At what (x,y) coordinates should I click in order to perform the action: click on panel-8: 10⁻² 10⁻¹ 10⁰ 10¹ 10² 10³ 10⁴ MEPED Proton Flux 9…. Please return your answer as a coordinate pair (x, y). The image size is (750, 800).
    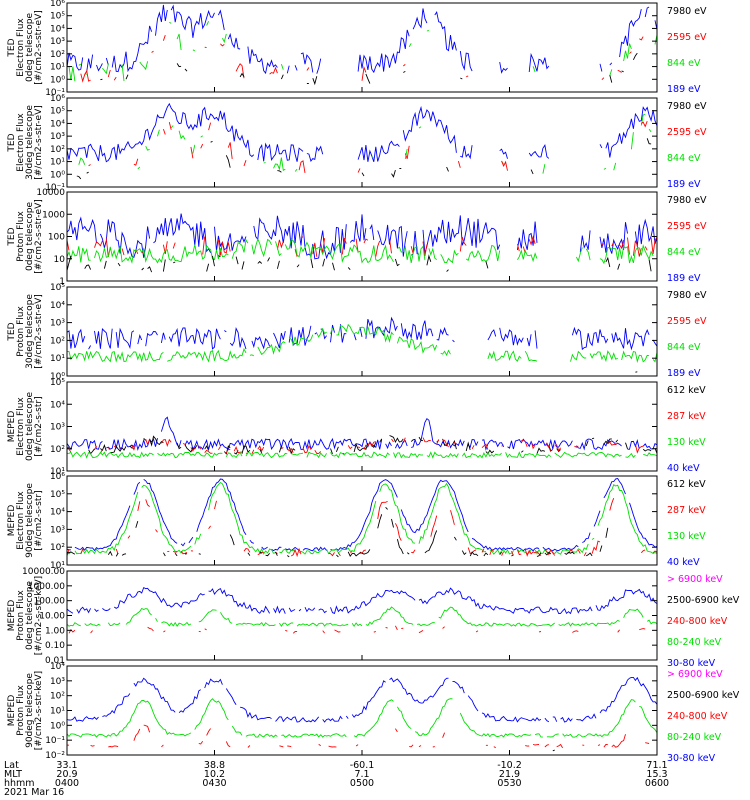
    Looking at the image, I should click on (373, 713).